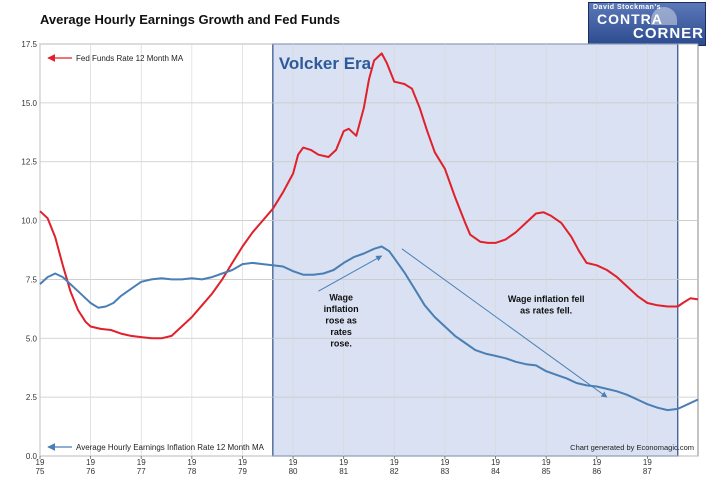 The width and height of the screenshot is (722, 484). I want to click on x-tick-label-year: 77, so click(141, 471).